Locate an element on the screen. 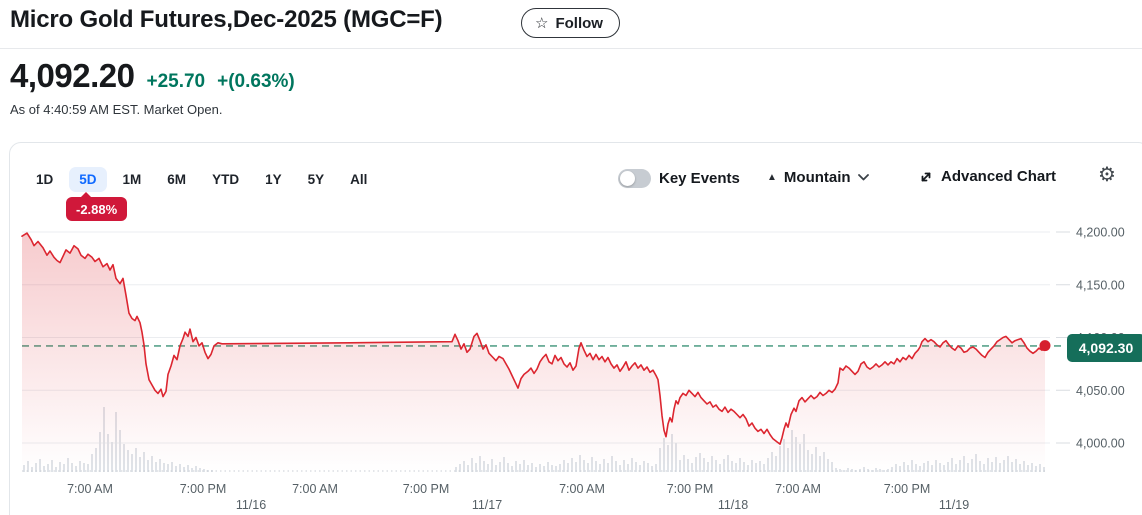  follow-label: Follow is located at coordinates (579, 23).